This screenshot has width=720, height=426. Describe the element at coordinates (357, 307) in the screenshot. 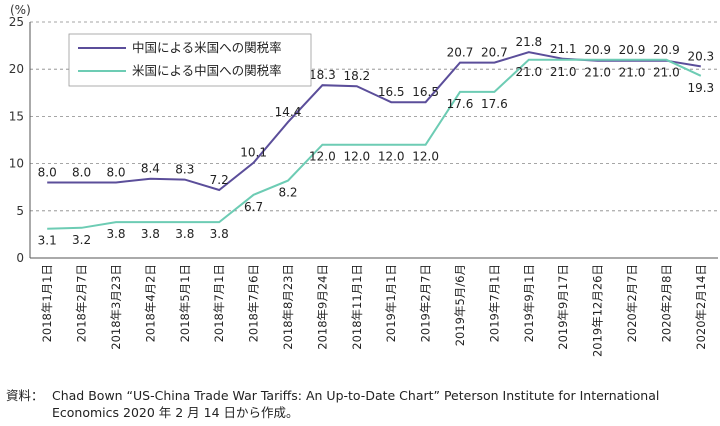

I see `x-tick-label: 2018年11月1日` at that location.